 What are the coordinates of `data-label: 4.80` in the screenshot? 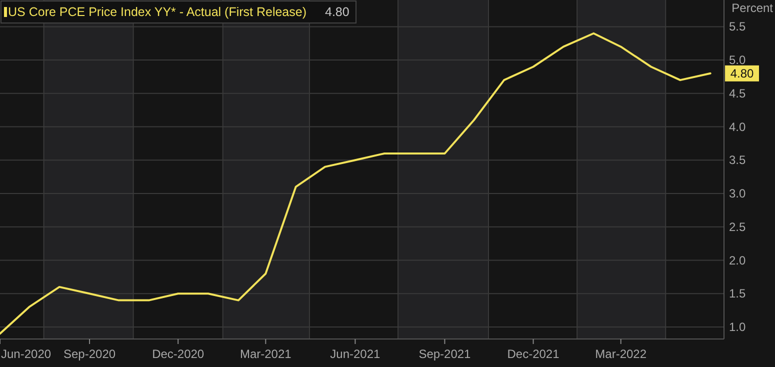 It's located at (742, 73).